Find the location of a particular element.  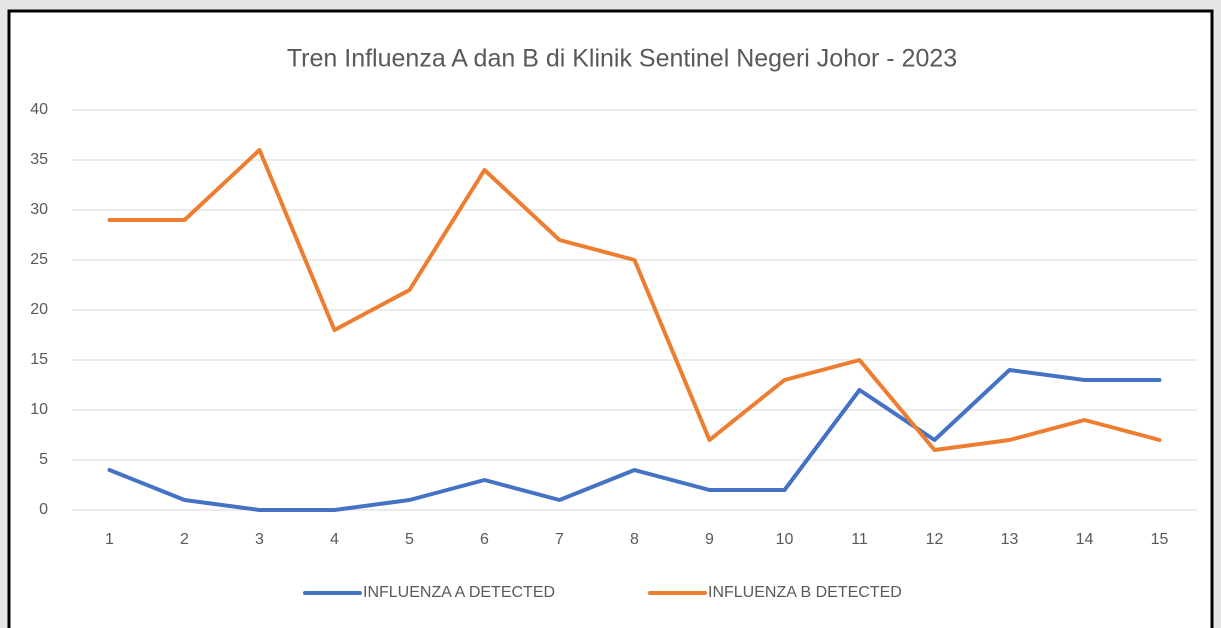

x-tick-label: 11 is located at coordinates (859, 539).